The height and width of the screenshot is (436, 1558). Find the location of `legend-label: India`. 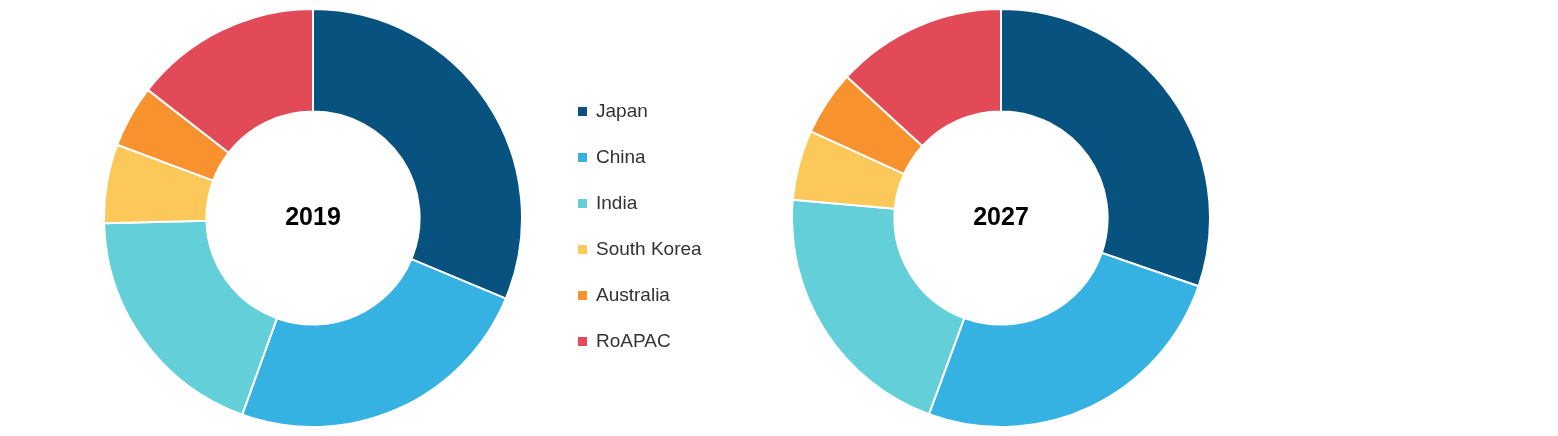

legend-label: India is located at coordinates (617, 203).